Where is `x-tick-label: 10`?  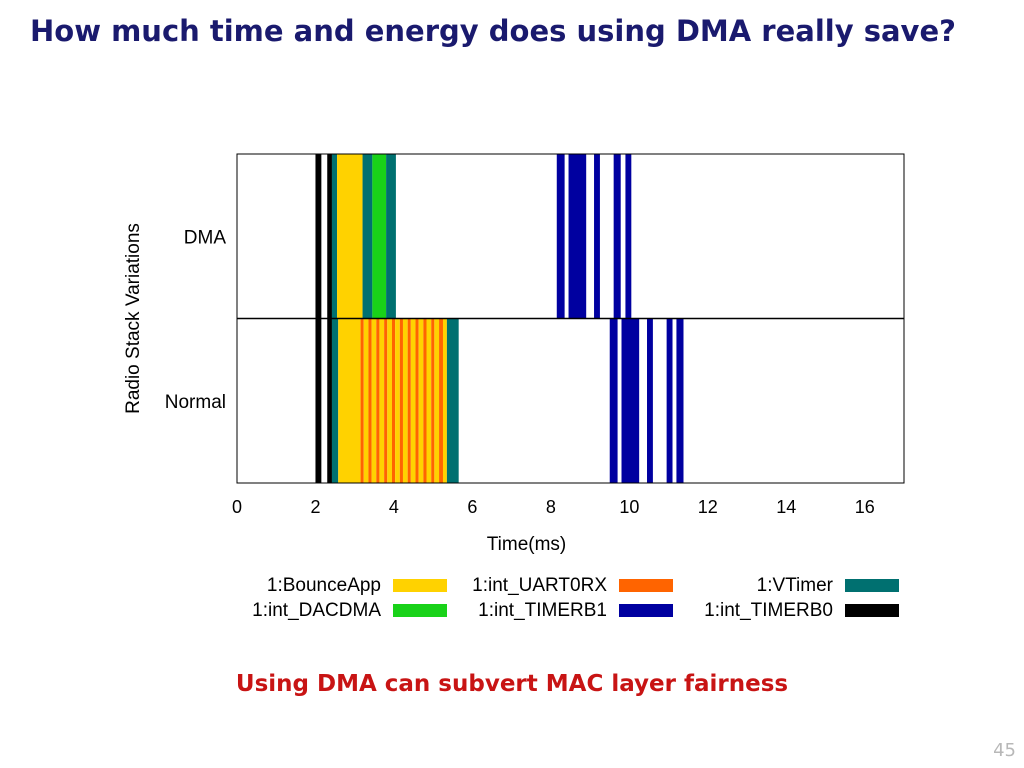
x-tick-label: 10 is located at coordinates (629, 507).